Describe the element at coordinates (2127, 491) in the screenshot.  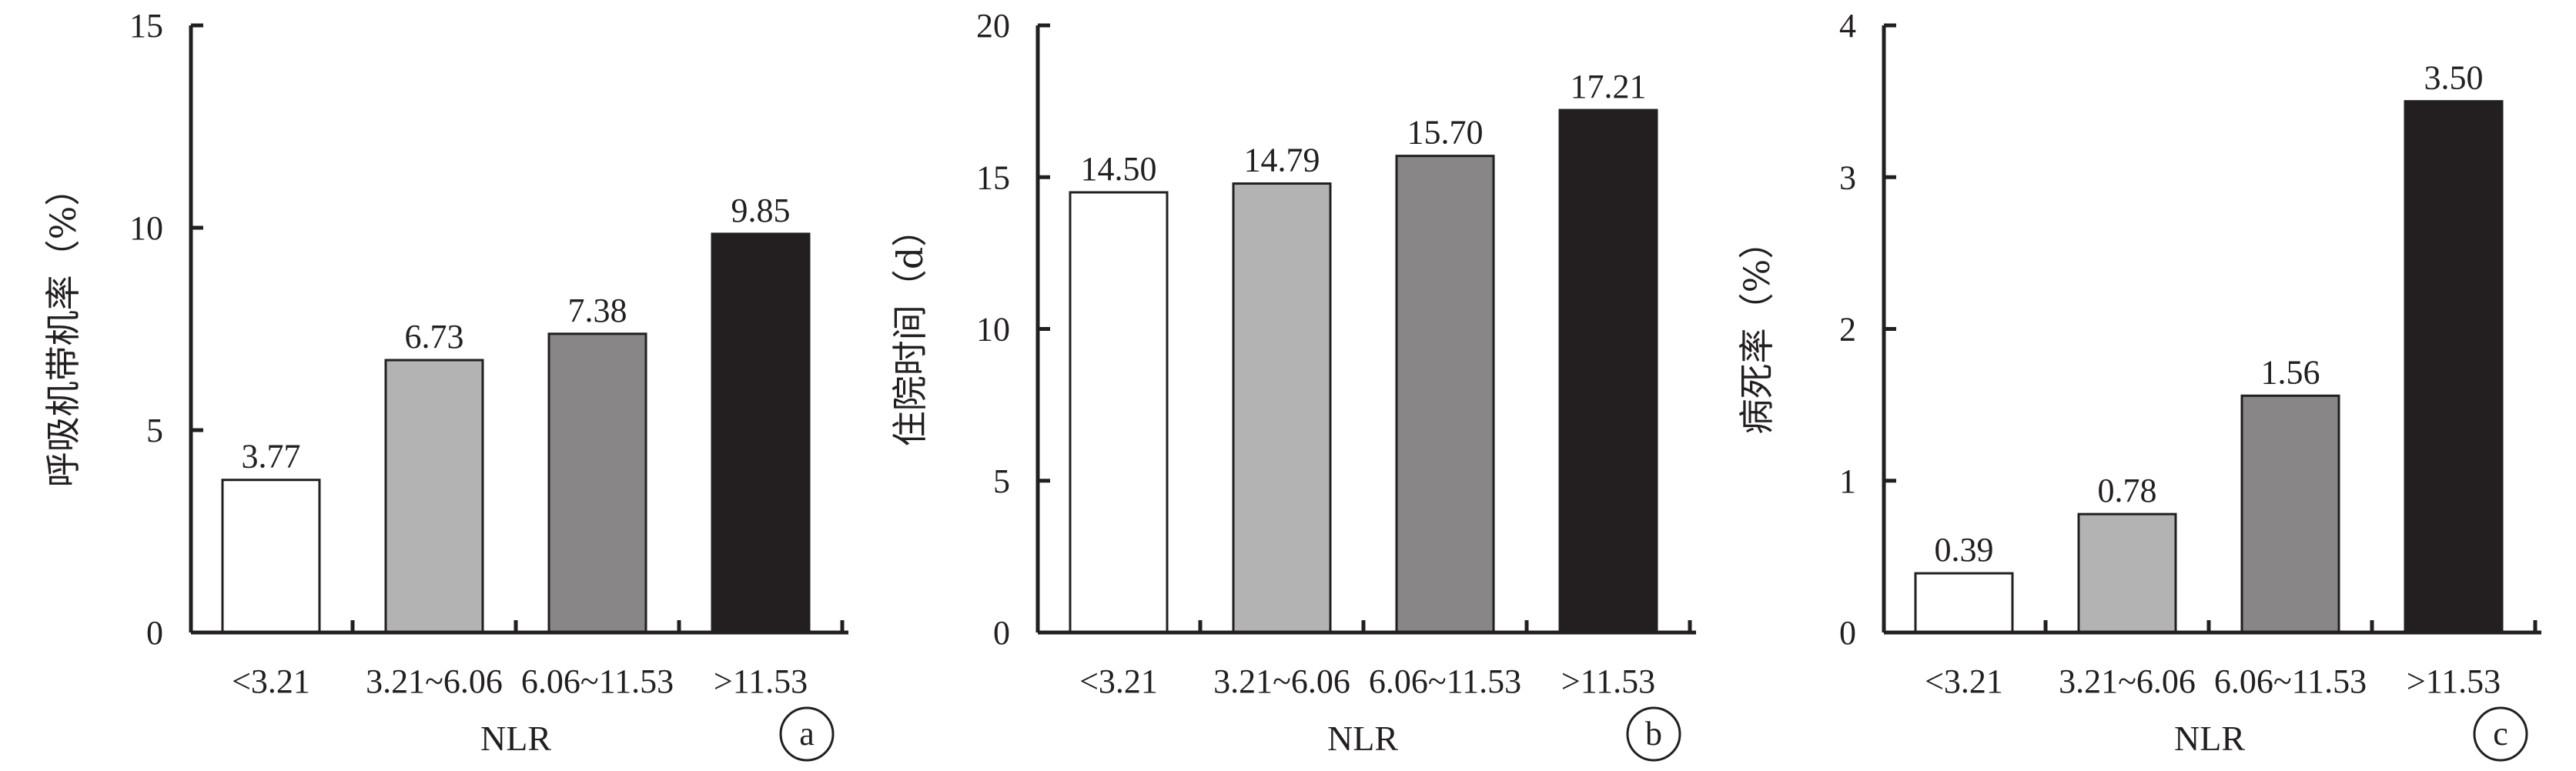
I see `data-label: 0.78` at that location.